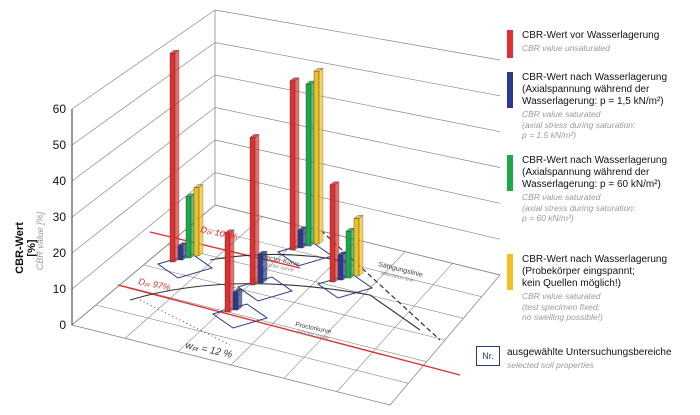 The image size is (700, 415). I want to click on legend-swatch-yellow, so click(510, 272).